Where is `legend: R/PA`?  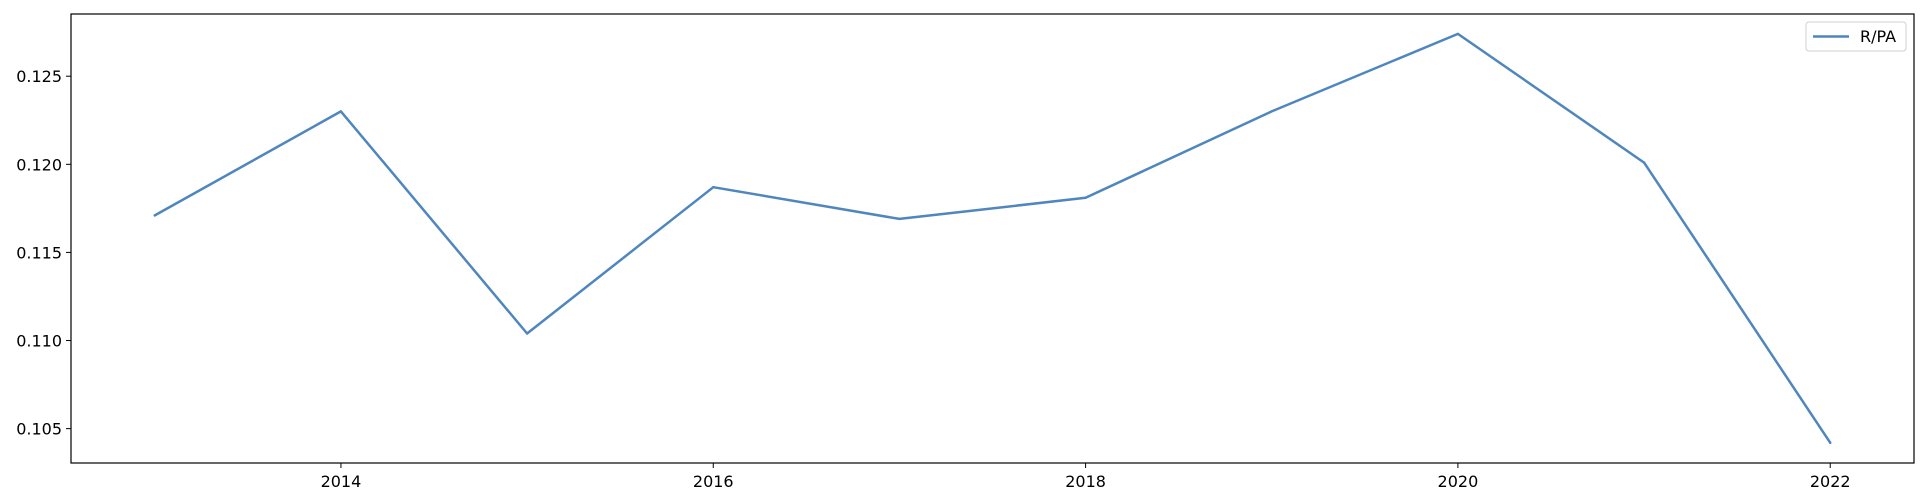
legend: R/PA is located at coordinates (1856, 36).